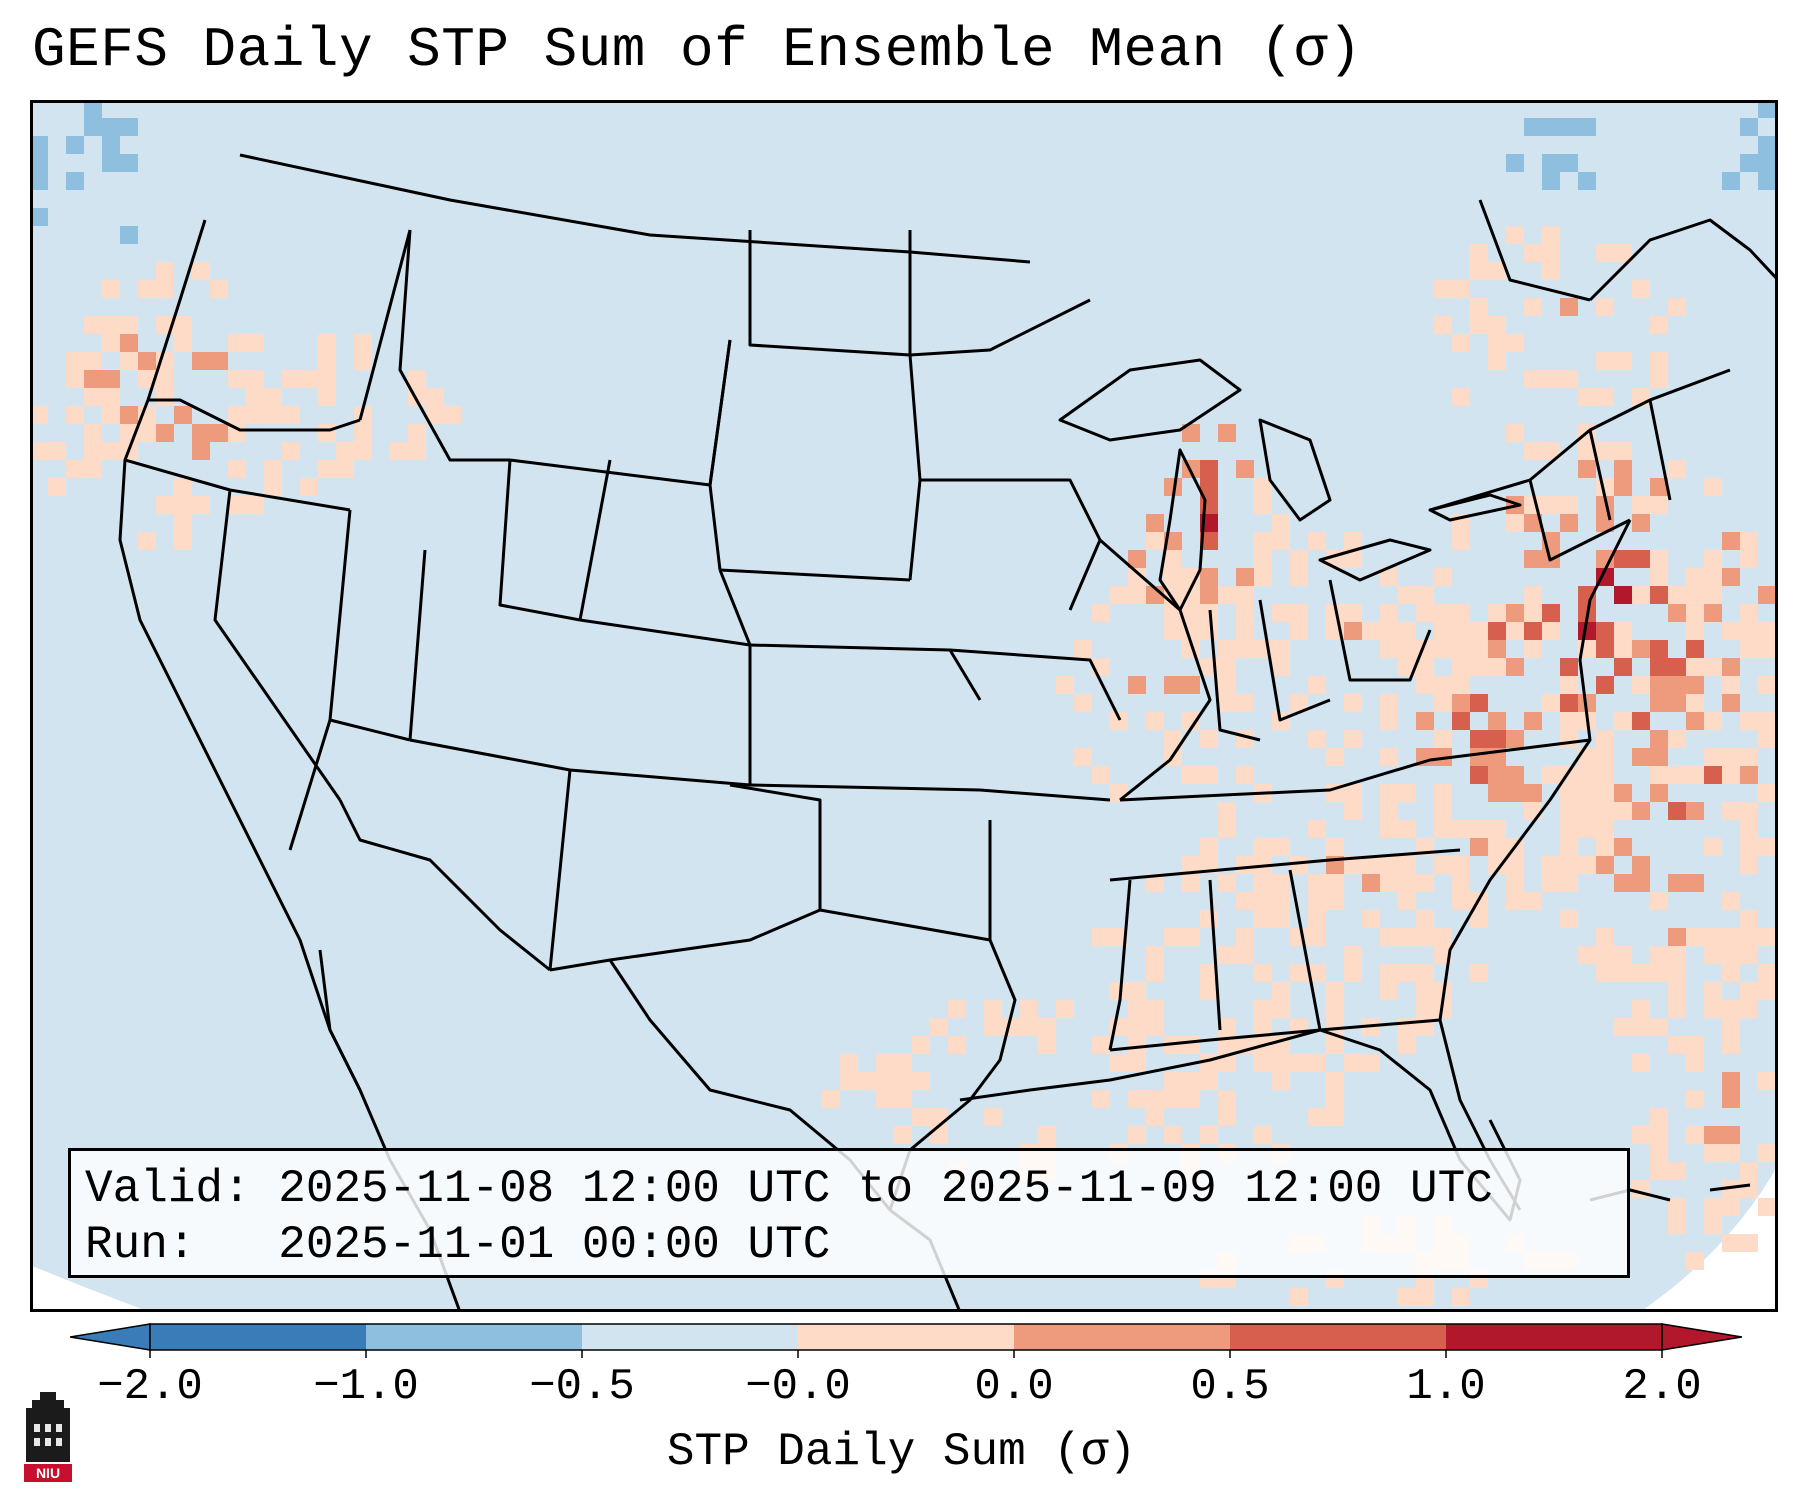 The width and height of the screenshot is (1803, 1506). What do you see at coordinates (1446, 1387) in the screenshot?
I see `colorbar-tick-label: 1.0` at bounding box center [1446, 1387].